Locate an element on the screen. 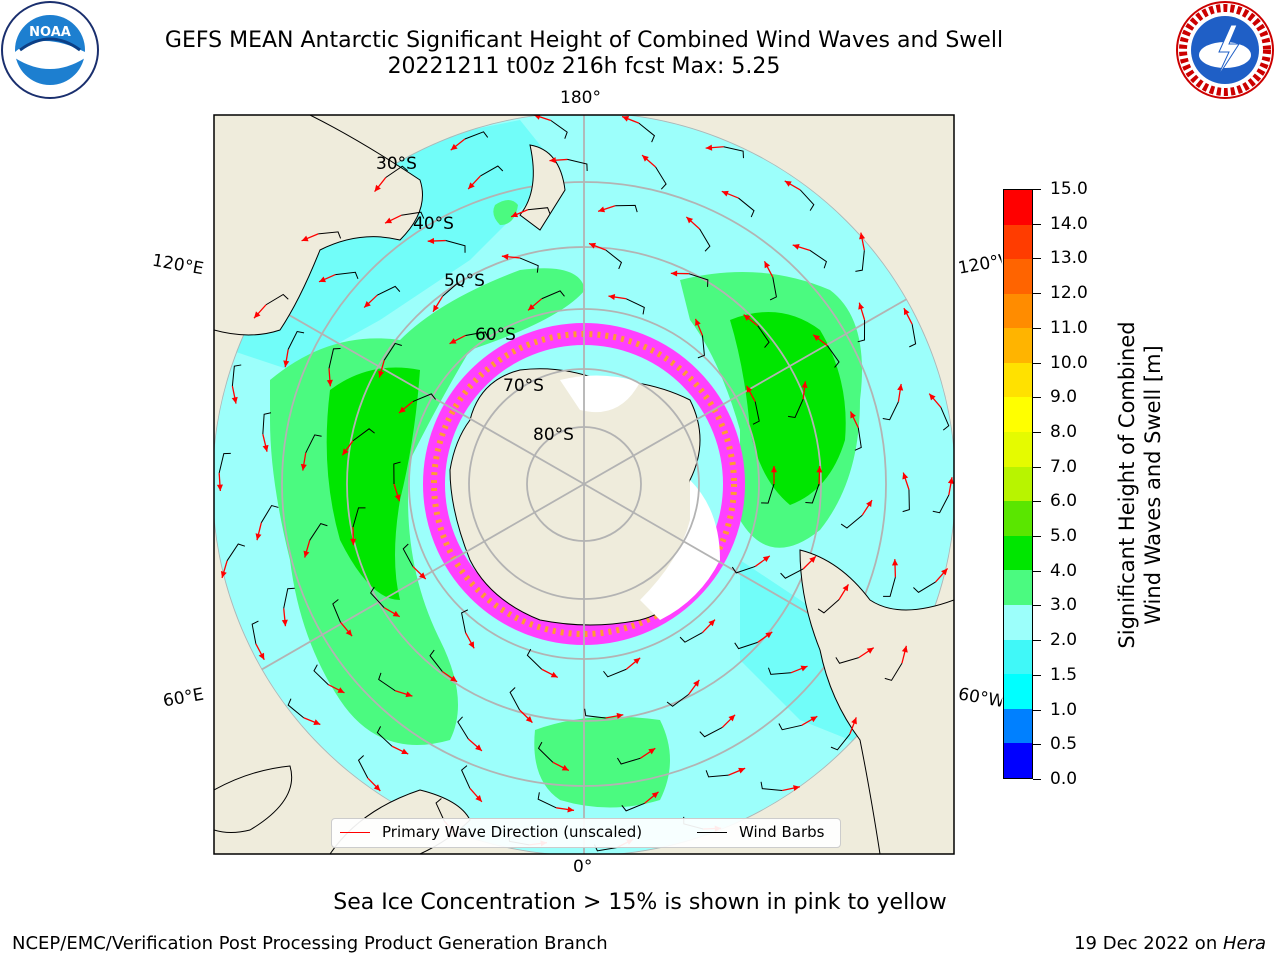  footer-date-text: 19 Dec 2022 on is located at coordinates (1148, 943).